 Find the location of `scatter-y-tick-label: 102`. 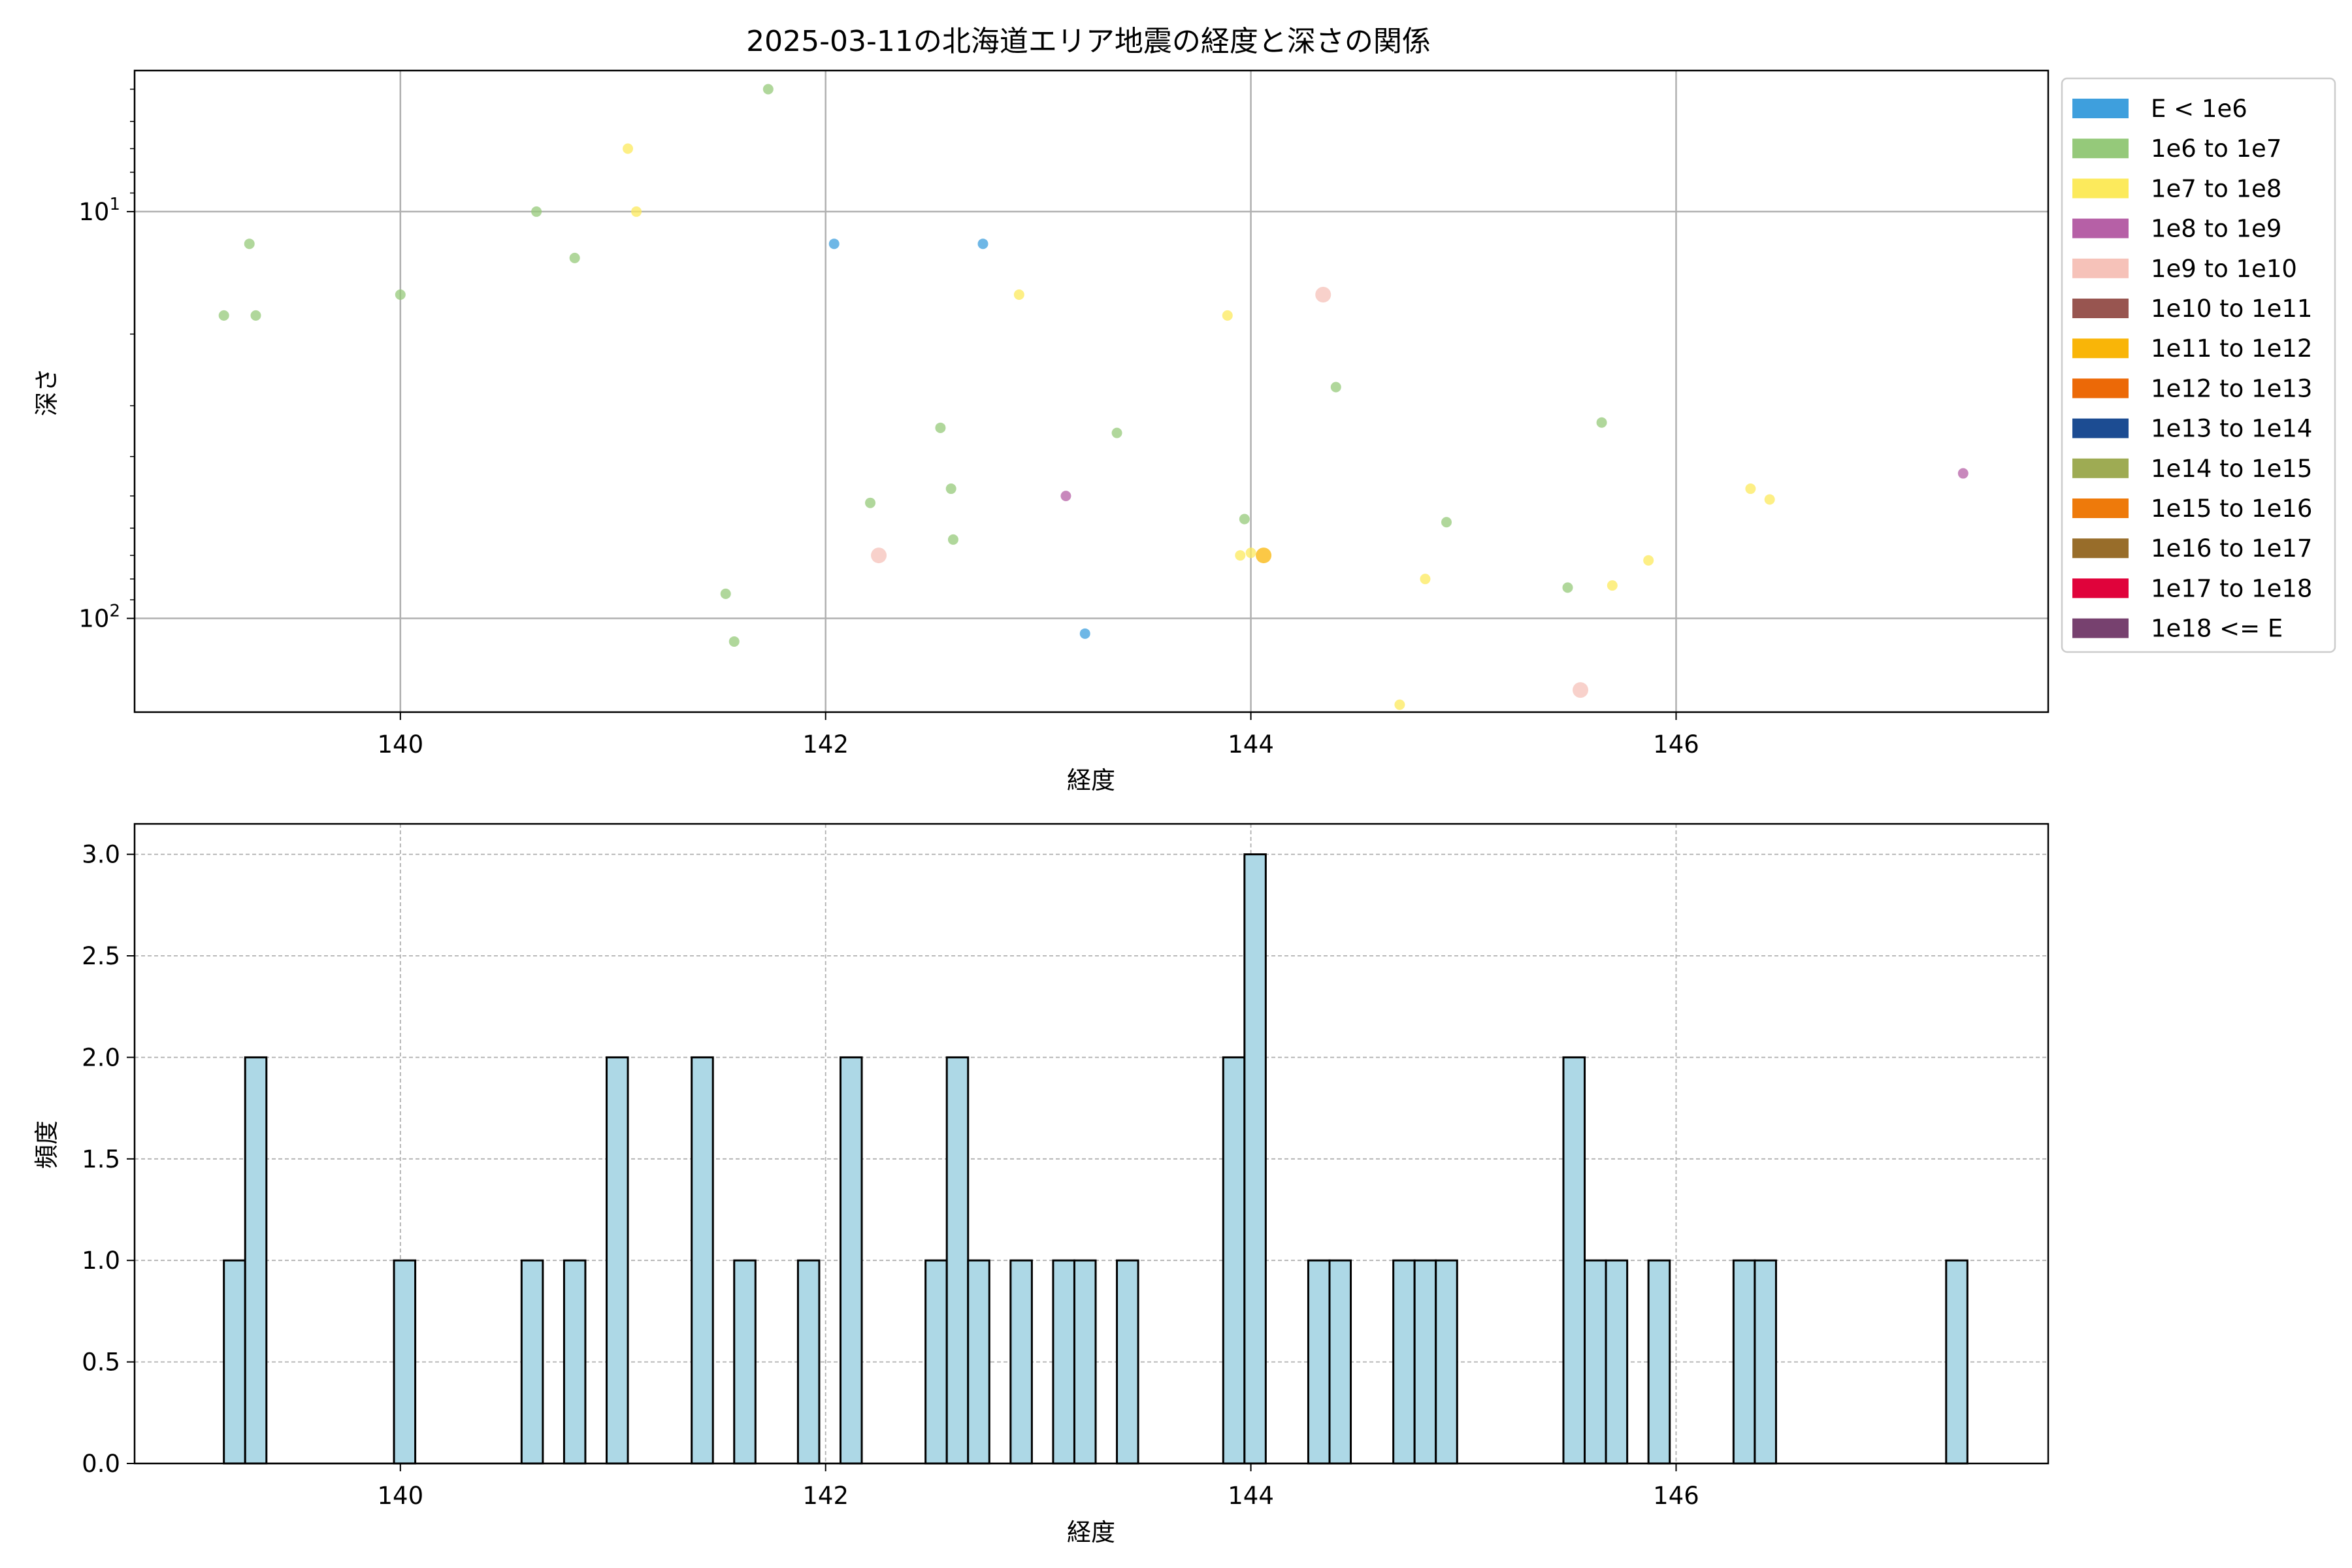

scatter-y-tick-label: 102 is located at coordinates (99, 617).